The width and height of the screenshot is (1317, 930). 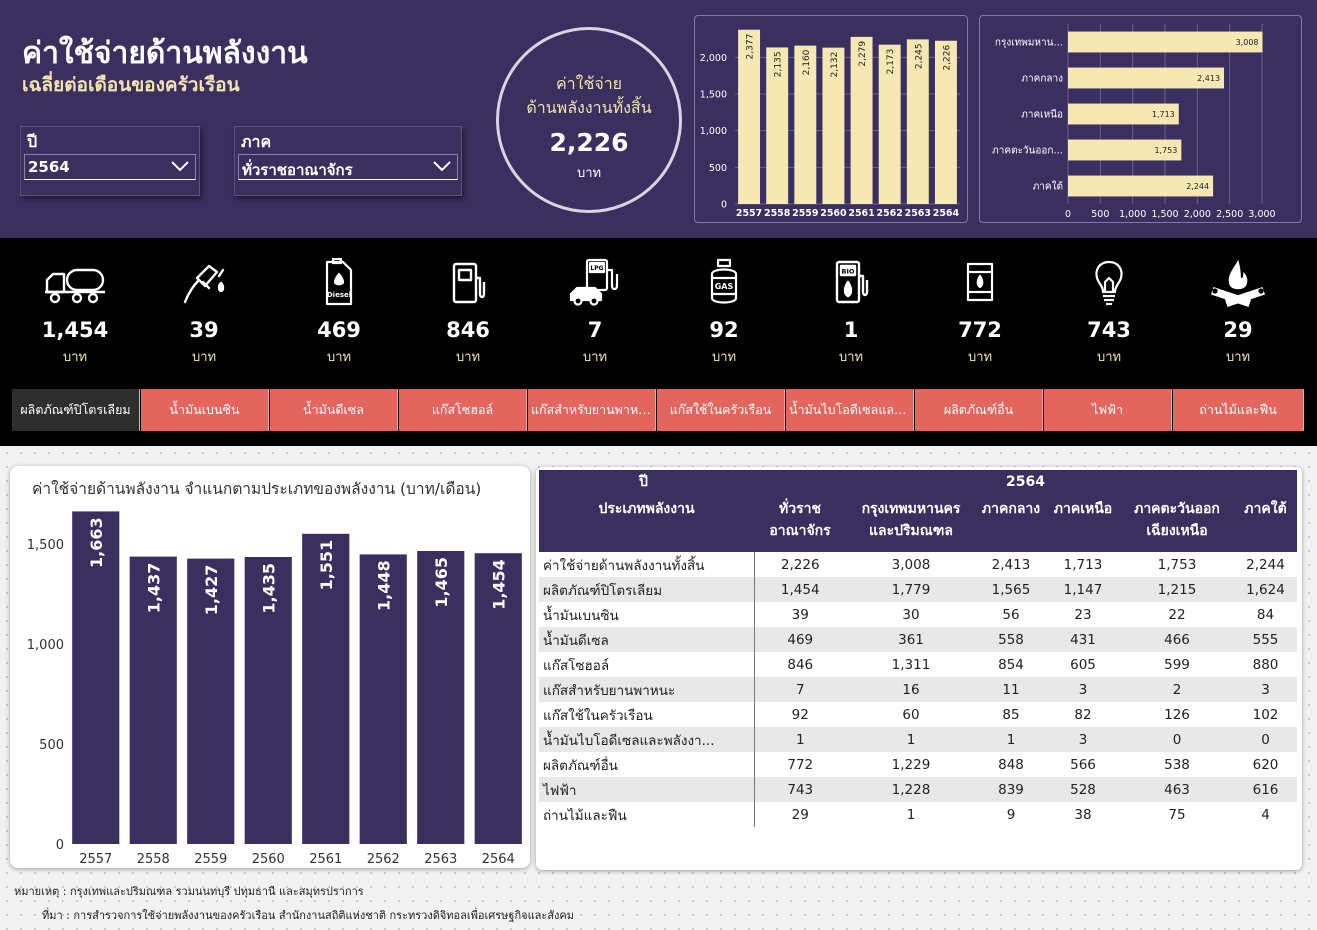 I want to click on y-tick-label: 2,000, so click(x=713, y=58).